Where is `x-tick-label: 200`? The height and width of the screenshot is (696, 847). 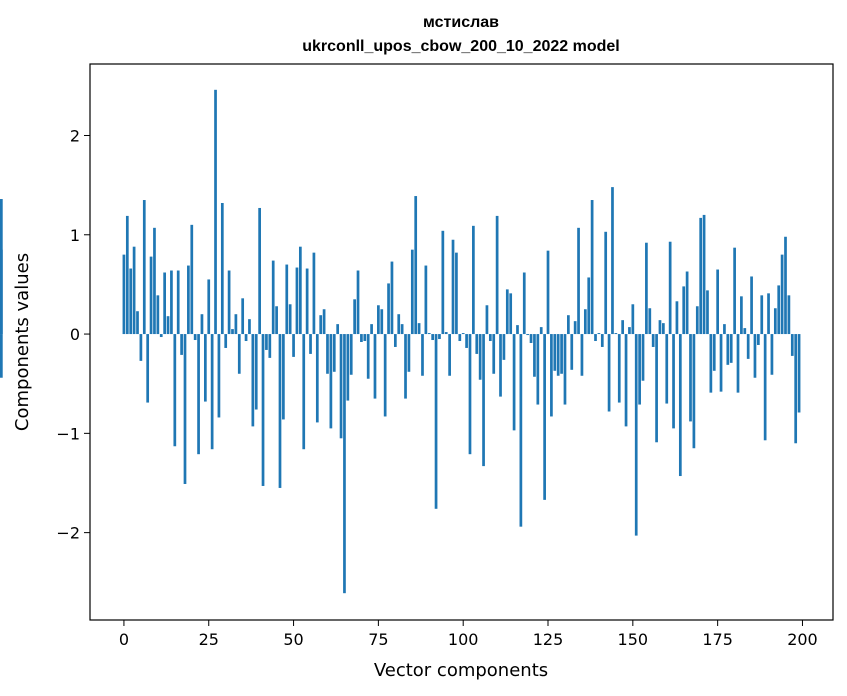
x-tick-label: 200 is located at coordinates (802, 639).